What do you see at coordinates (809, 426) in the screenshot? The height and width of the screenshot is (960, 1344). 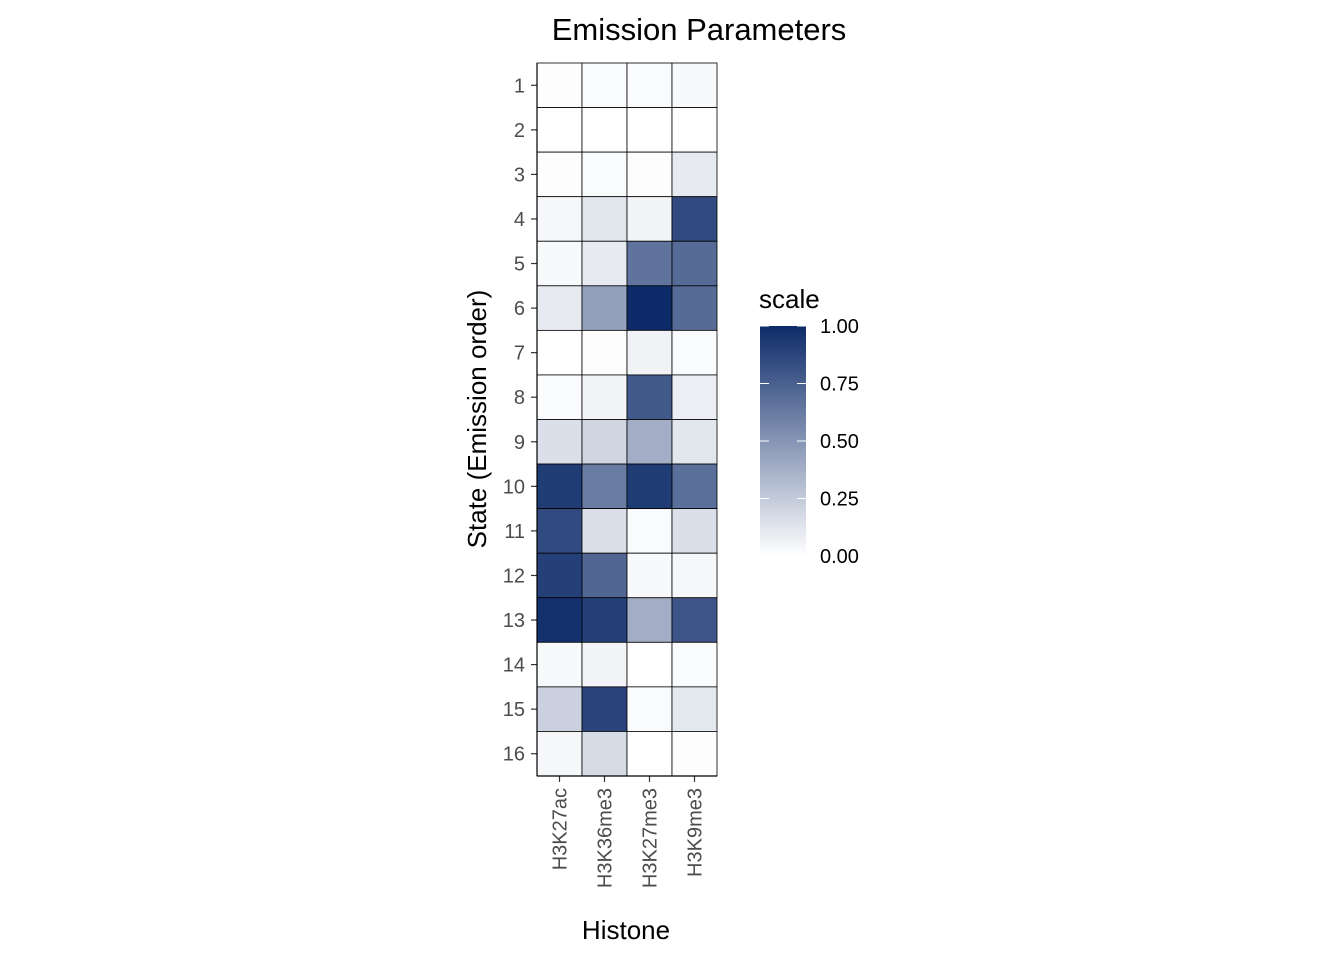 I see `color-legend: scale 0.00 0.25 0.50 0.75 1.00` at bounding box center [809, 426].